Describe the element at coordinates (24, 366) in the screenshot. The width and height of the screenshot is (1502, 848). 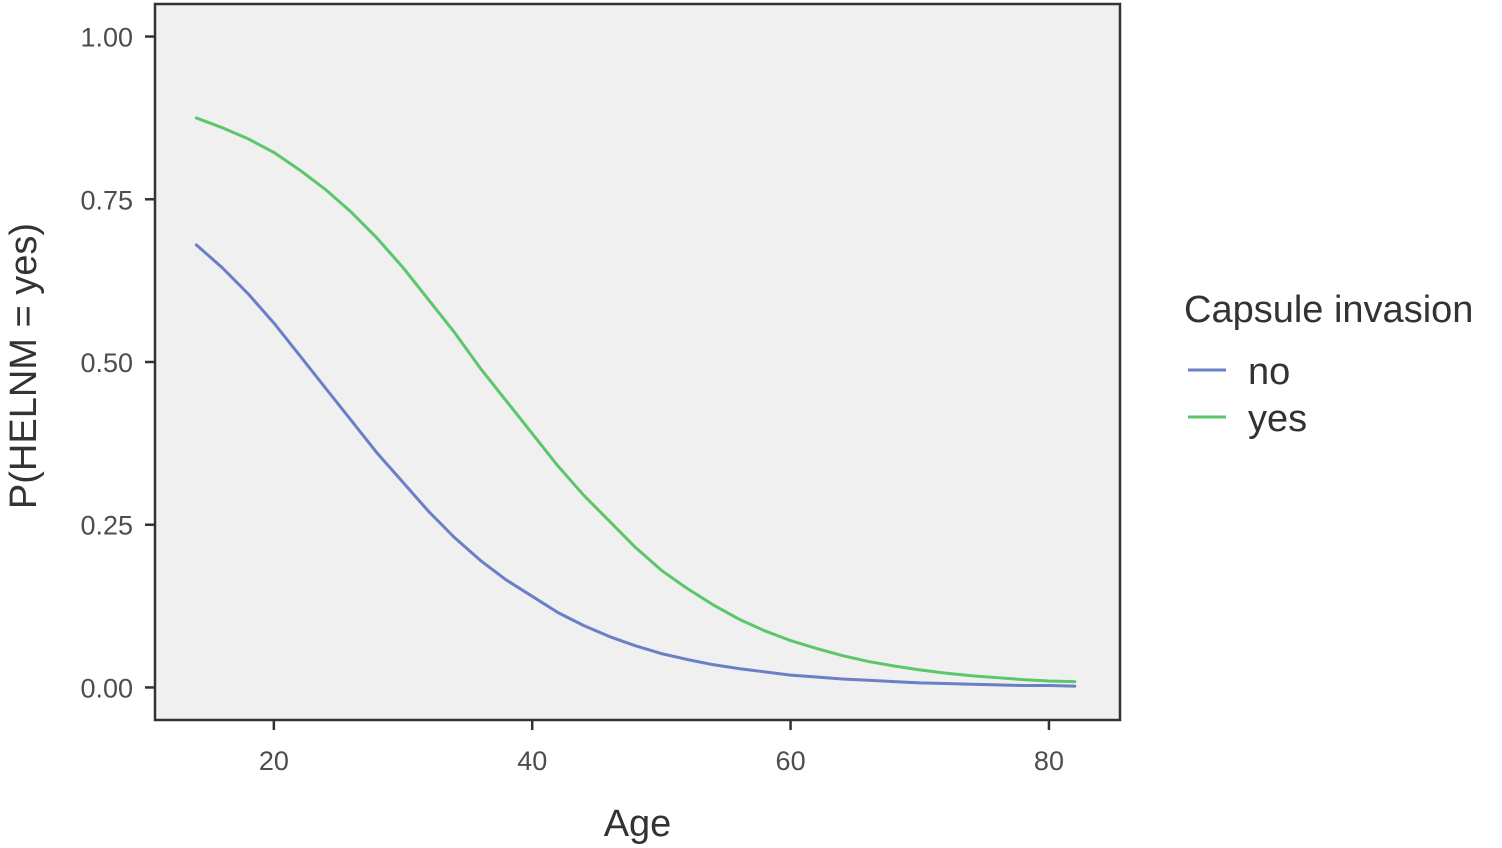
I see `y-axis-title: P(HELNM = yes)` at that location.